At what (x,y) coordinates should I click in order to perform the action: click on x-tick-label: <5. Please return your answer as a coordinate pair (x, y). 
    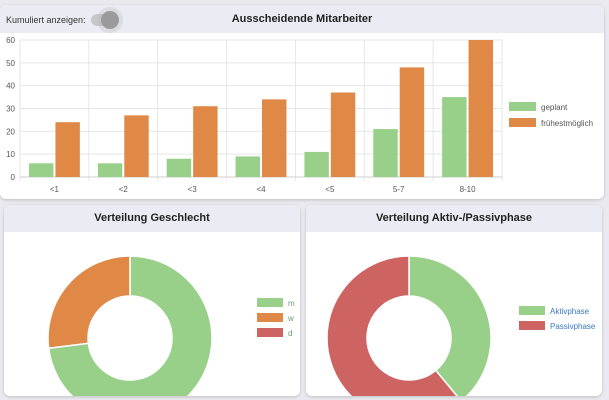
    Looking at the image, I should click on (330, 189).